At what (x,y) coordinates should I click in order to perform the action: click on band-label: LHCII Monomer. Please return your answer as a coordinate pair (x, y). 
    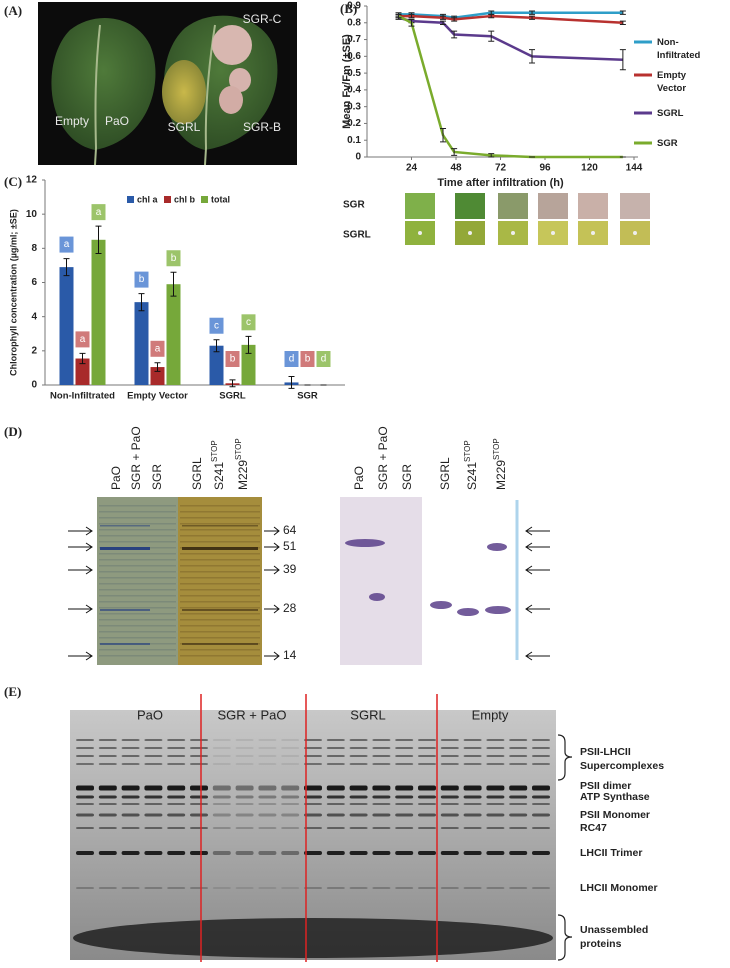
    Looking at the image, I should click on (619, 888).